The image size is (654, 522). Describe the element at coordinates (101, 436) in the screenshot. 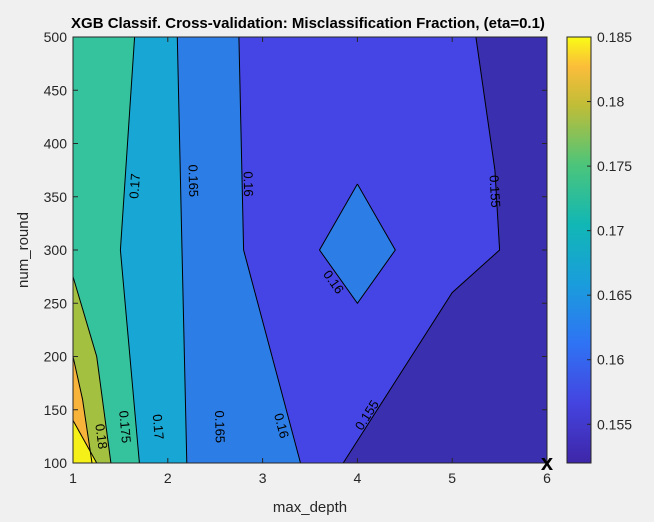

I see `contour-label: 0.18` at that location.